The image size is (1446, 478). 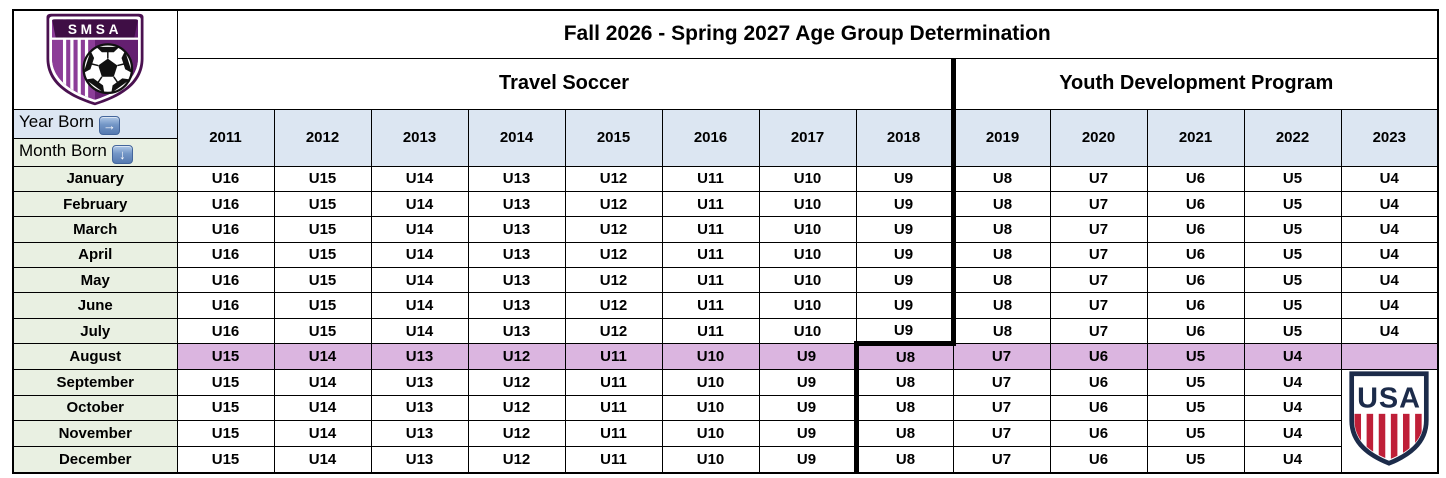 I want to click on month-label: July, so click(x=95, y=331).